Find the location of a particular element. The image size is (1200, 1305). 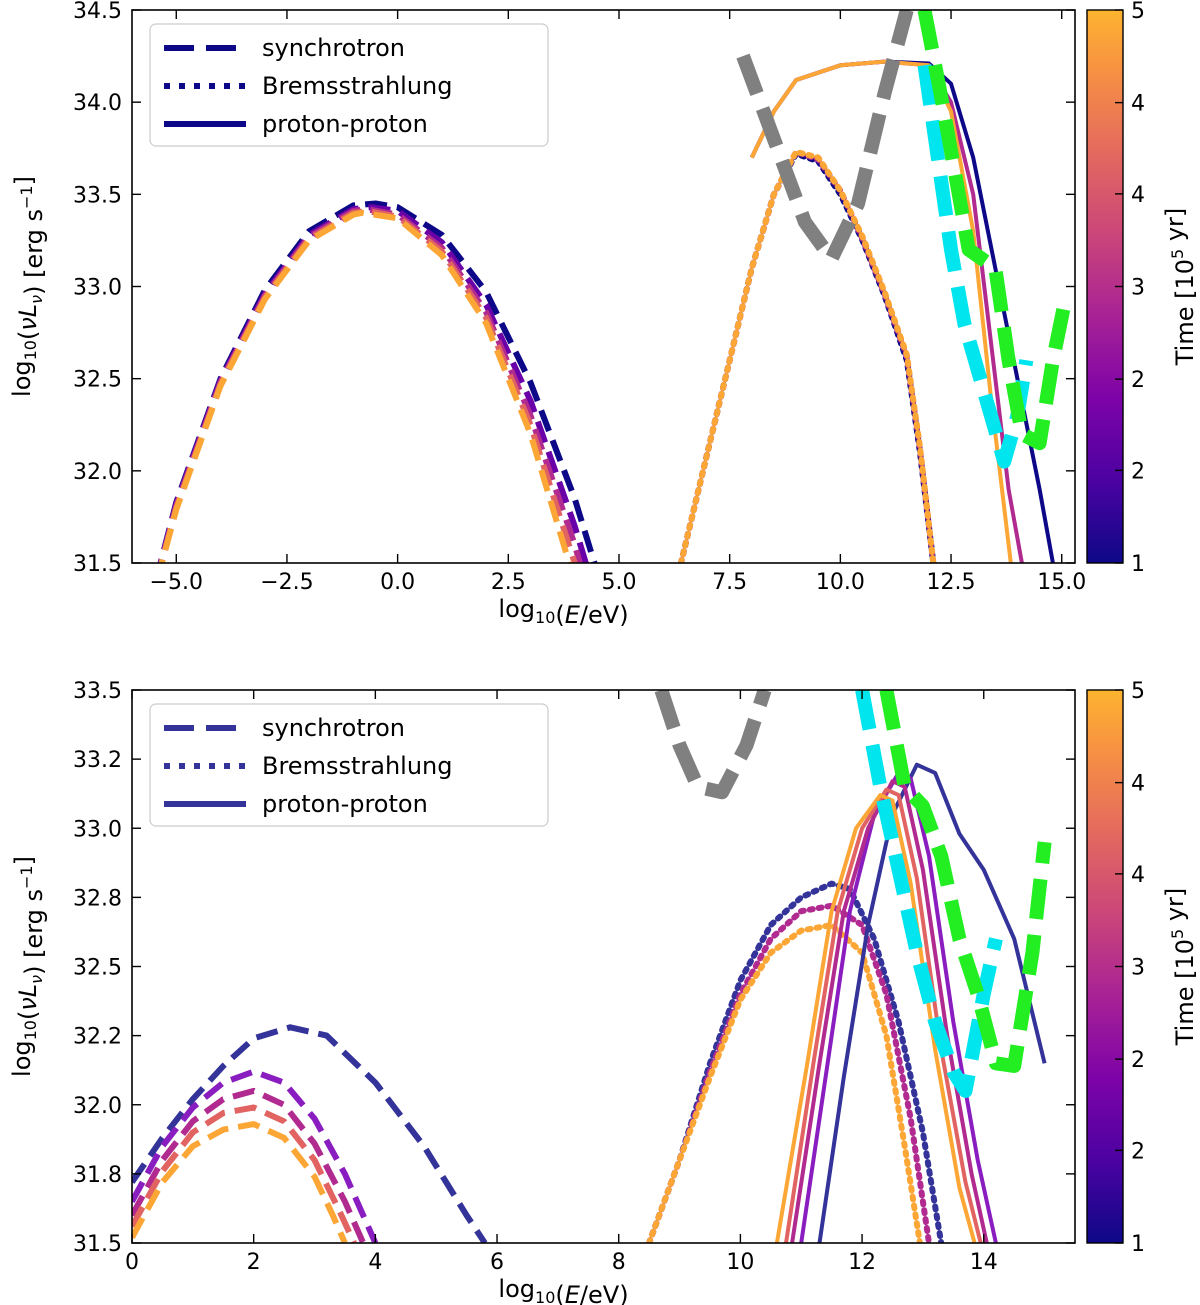

y-tick-label: 32.2 is located at coordinates (97, 1037).